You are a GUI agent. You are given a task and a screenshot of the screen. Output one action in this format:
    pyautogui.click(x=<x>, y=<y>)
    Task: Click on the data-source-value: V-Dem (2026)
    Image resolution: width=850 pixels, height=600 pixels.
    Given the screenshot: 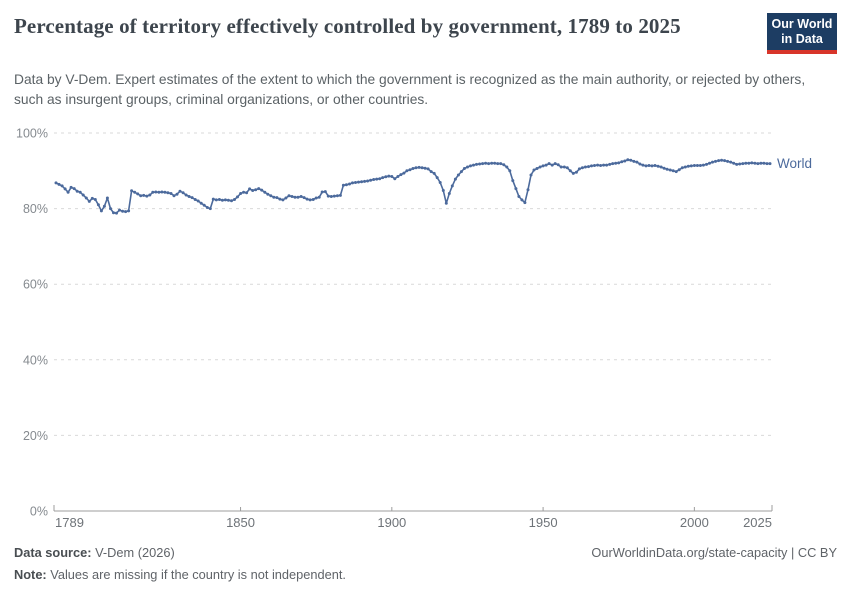 What is the action you would take?
    pyautogui.click(x=135, y=552)
    